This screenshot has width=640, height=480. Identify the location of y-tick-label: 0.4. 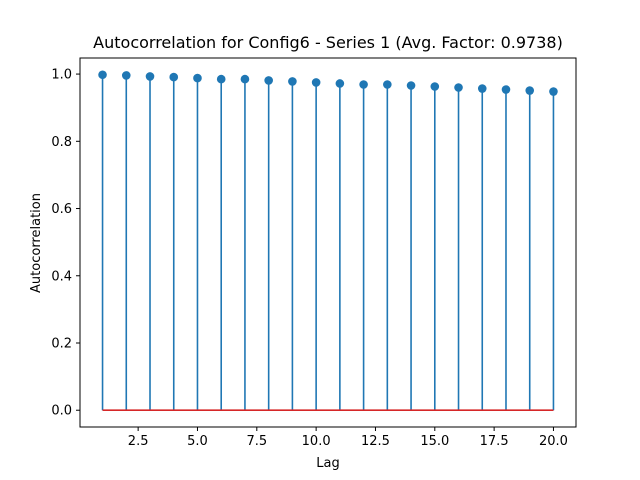
(61, 276).